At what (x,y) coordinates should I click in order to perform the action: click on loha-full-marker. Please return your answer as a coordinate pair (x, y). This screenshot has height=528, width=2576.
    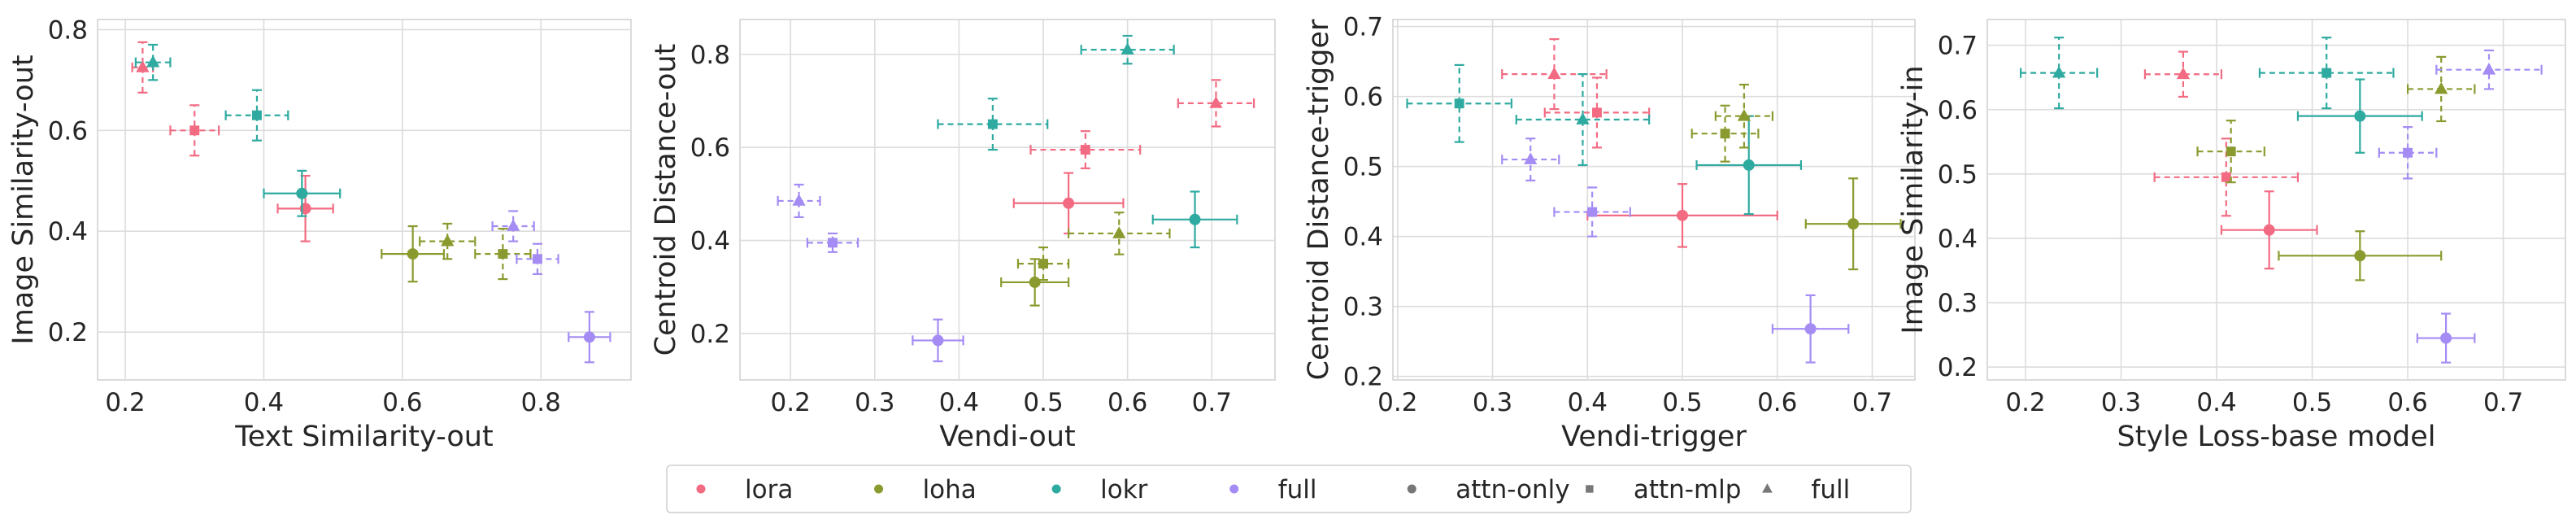
    Looking at the image, I should click on (1119, 232).